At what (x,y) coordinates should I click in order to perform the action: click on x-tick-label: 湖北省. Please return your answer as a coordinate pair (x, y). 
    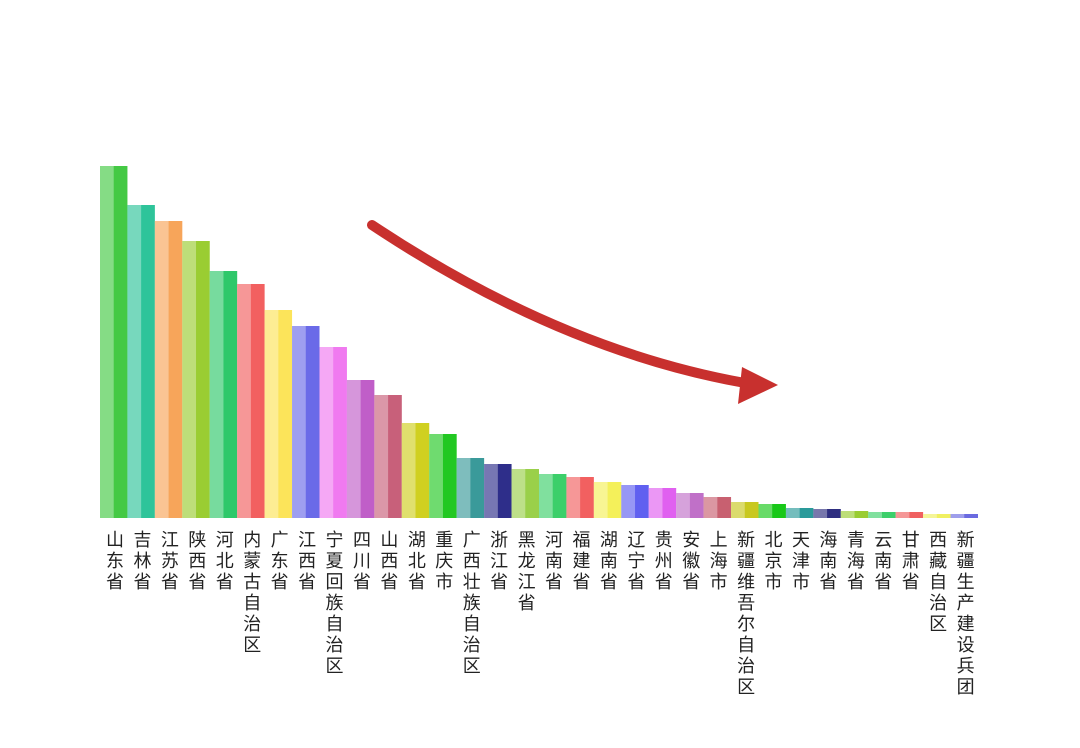
    Looking at the image, I should click on (415, 561).